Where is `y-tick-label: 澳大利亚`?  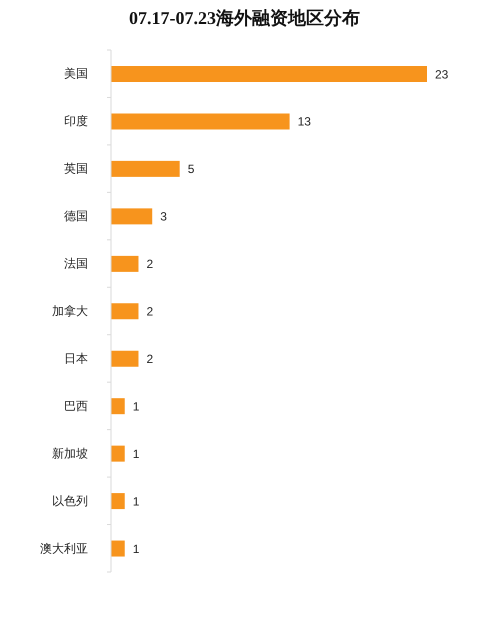 y-tick-label: 澳大利亚 is located at coordinates (64, 548).